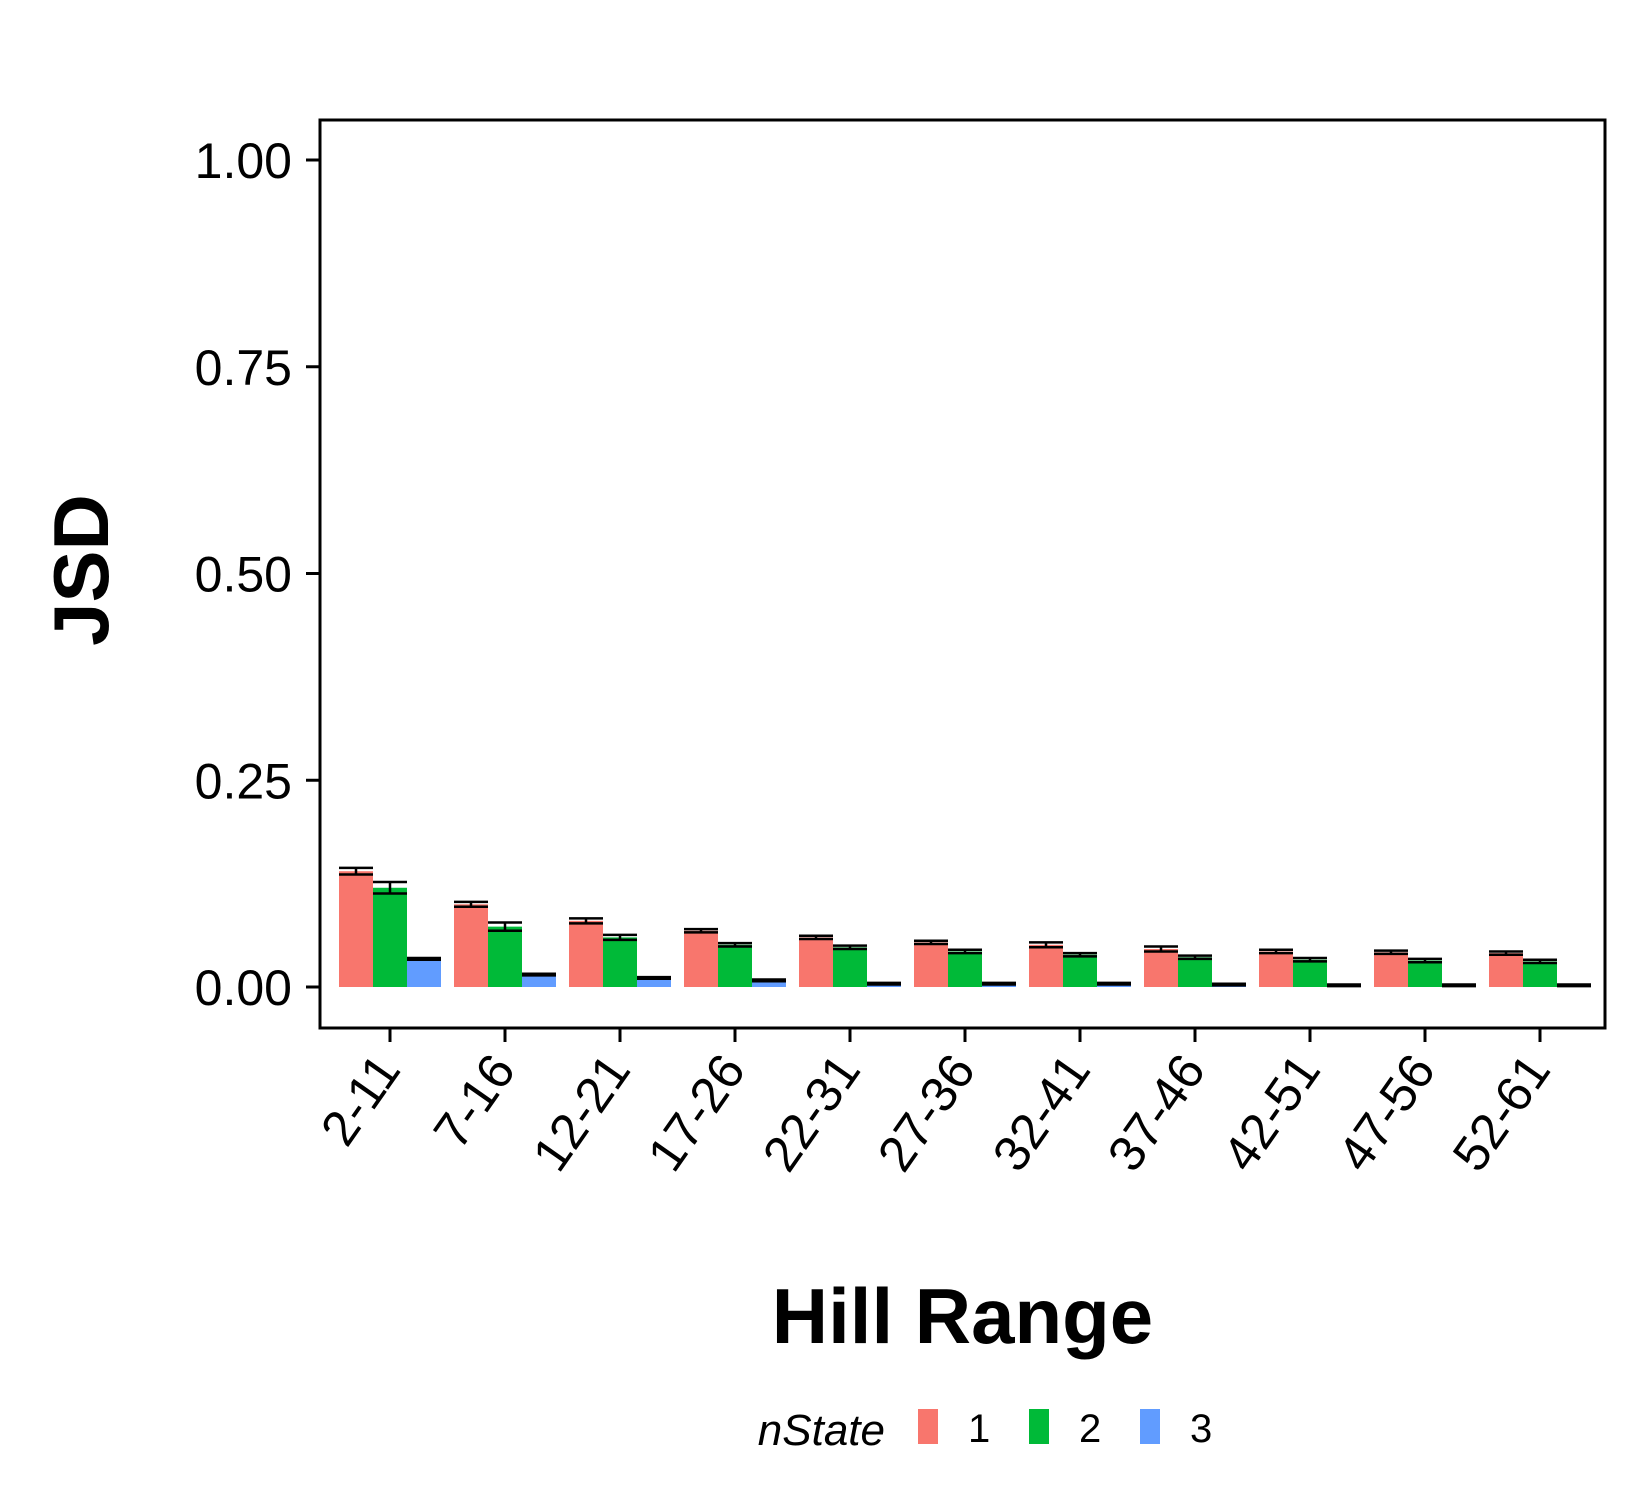 Image resolution: width=1650 pixels, height=1500 pixels. Describe the element at coordinates (243, 575) in the screenshot. I see `y-tick-label: 0.50` at that location.